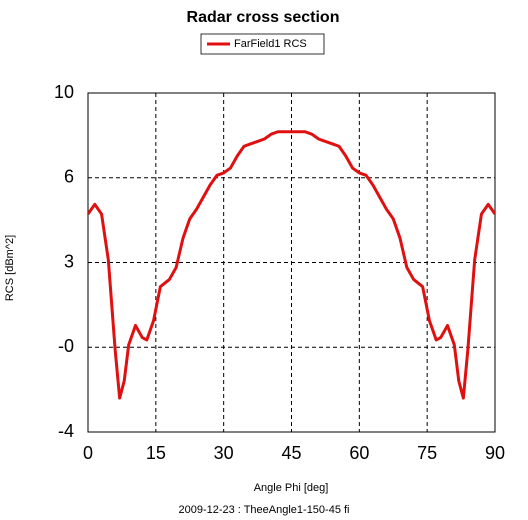 Image resolution: width=528 pixels, height=520 pixels. What do you see at coordinates (69, 177) in the screenshot?
I see `y-tick-label: 6` at bounding box center [69, 177].